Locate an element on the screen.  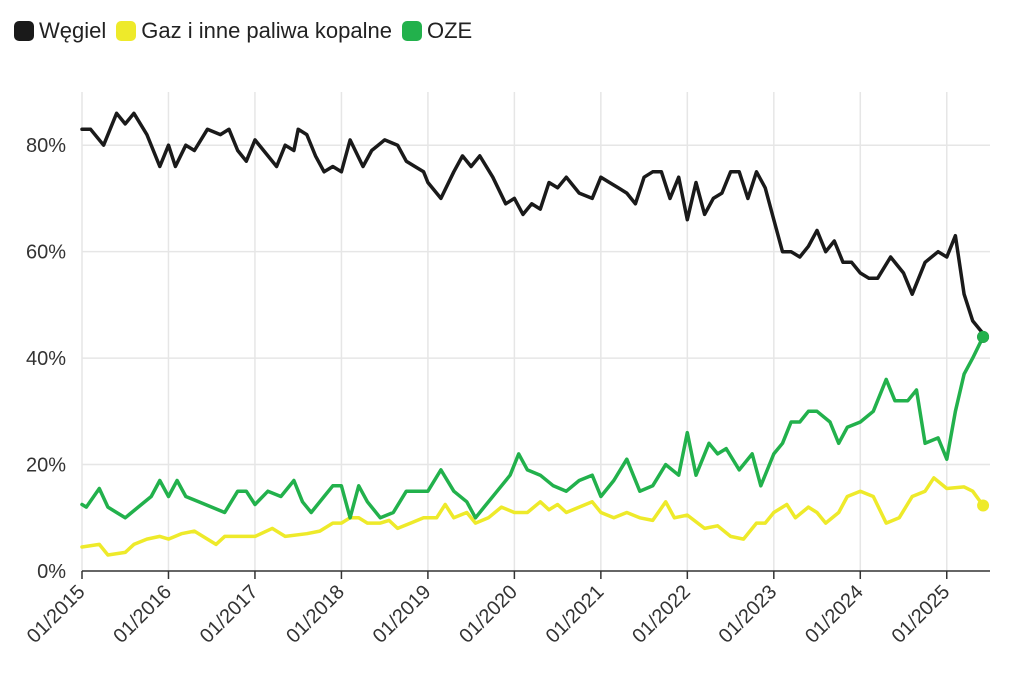
legend-item-res: OZE is located at coordinates (437, 31).